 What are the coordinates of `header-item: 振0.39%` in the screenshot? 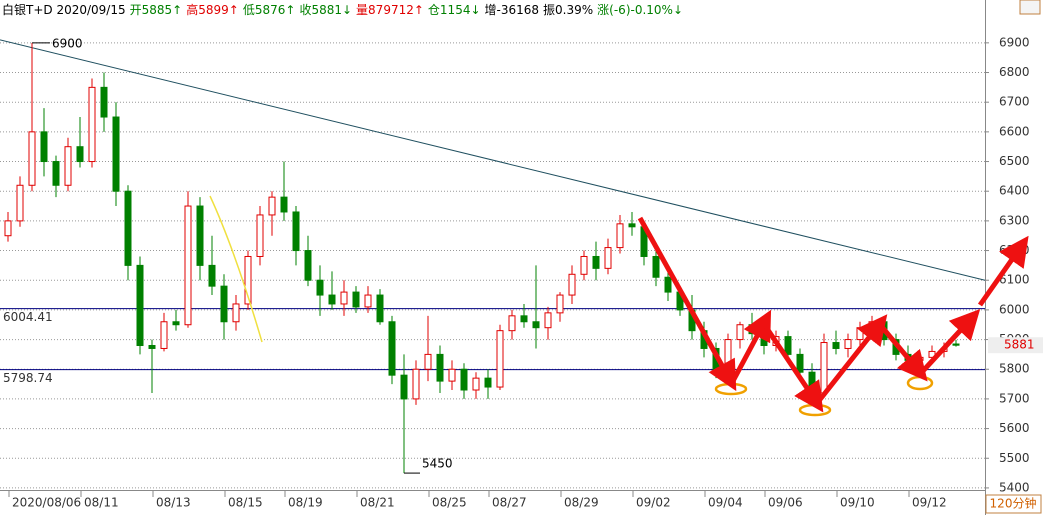 It's located at (568, 10).